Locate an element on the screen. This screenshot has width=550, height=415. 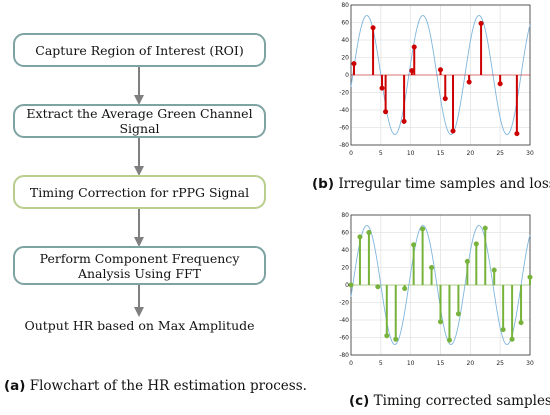
flow-step-timing-correction: Timing Correction for rPPG Signal is located at coordinates (139, 192).